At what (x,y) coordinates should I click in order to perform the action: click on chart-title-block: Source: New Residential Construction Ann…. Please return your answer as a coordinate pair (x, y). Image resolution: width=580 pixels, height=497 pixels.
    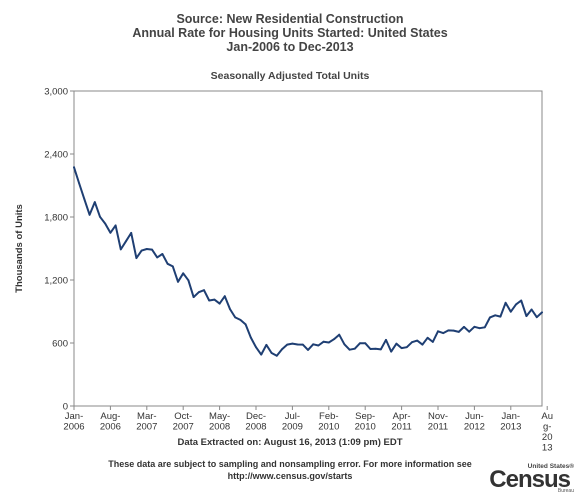
    Looking at the image, I should click on (290, 33).